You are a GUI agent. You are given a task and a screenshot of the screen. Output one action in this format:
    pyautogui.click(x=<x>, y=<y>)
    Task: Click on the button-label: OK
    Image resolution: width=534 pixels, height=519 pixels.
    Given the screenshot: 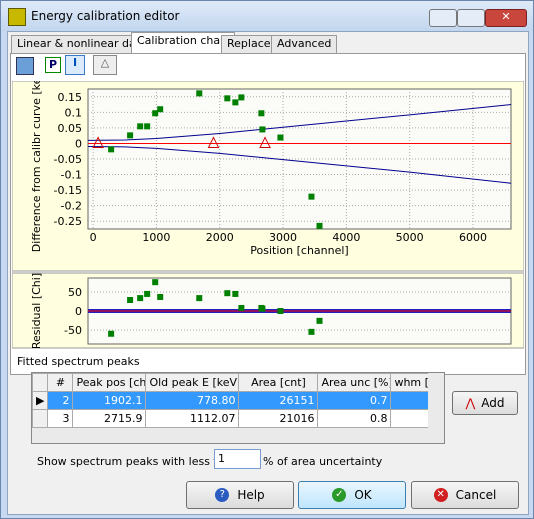 What is the action you would take?
    pyautogui.click(x=363, y=495)
    